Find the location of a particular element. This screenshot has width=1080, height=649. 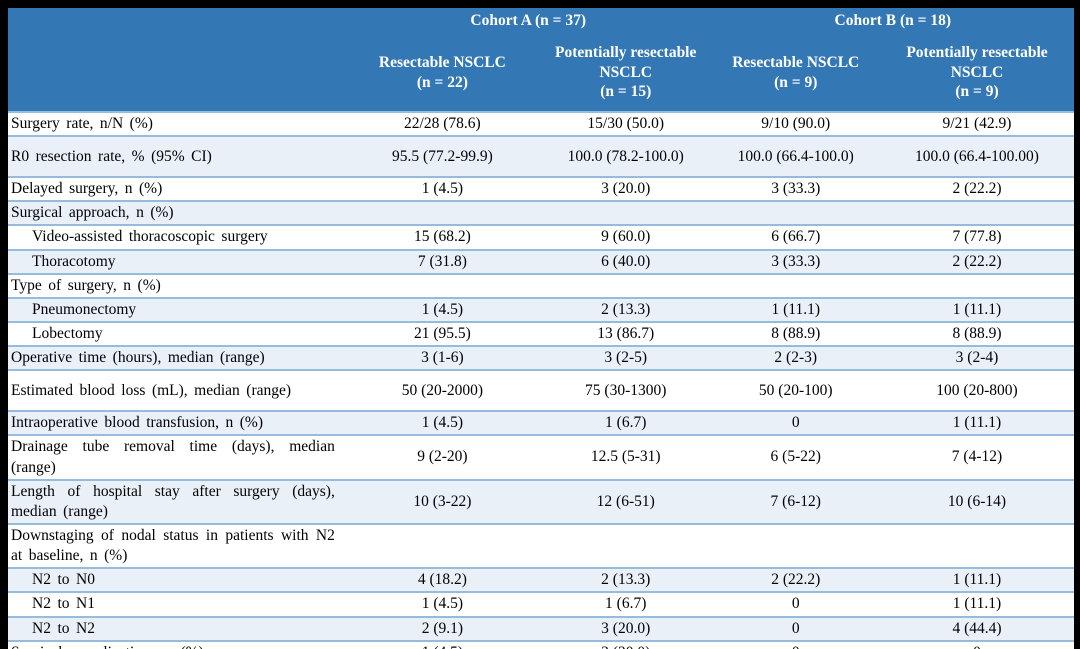

cell-value: 12 (6-51) is located at coordinates (625, 501).